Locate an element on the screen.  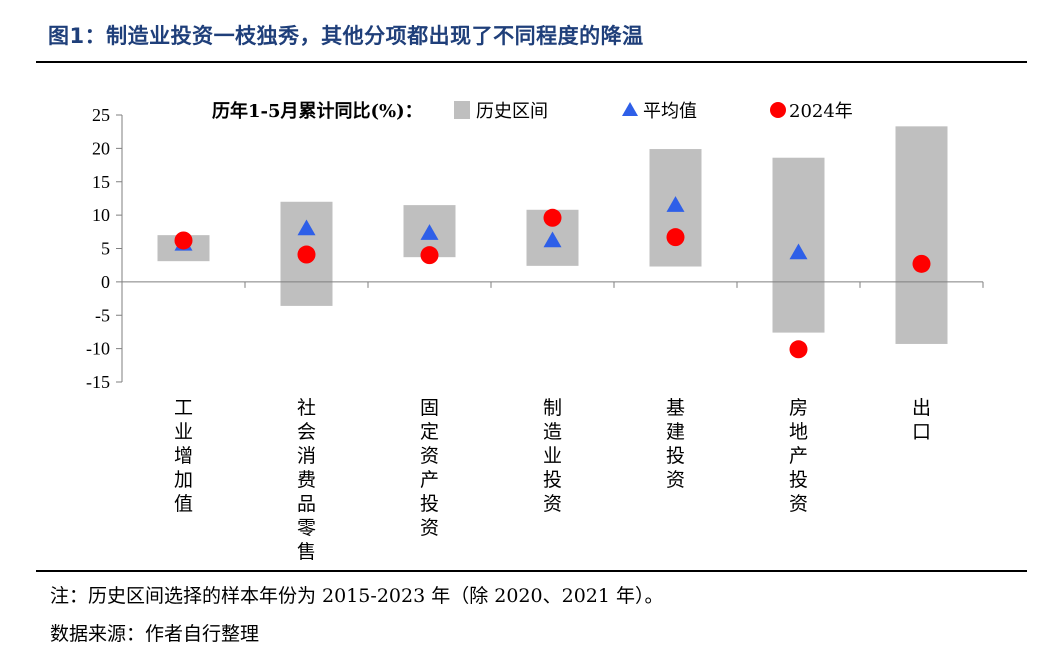
legend-label-current: 2024年 is located at coordinates (821, 111).